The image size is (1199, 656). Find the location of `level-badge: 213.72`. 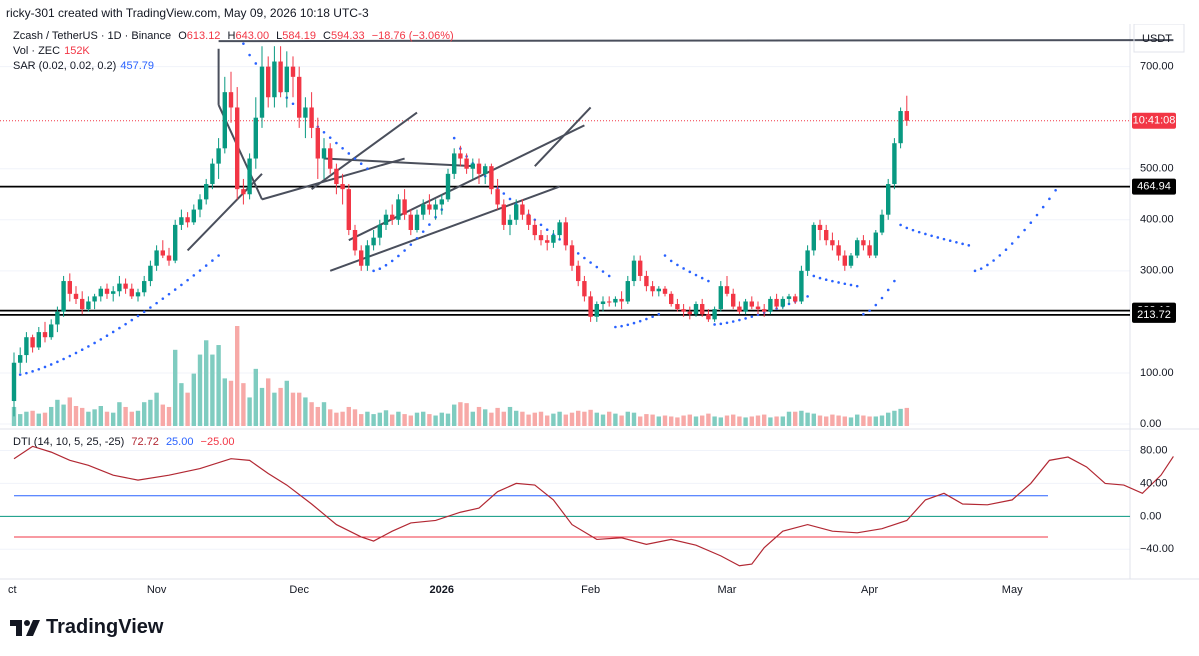

level-badge: 213.72 is located at coordinates (1154, 315).